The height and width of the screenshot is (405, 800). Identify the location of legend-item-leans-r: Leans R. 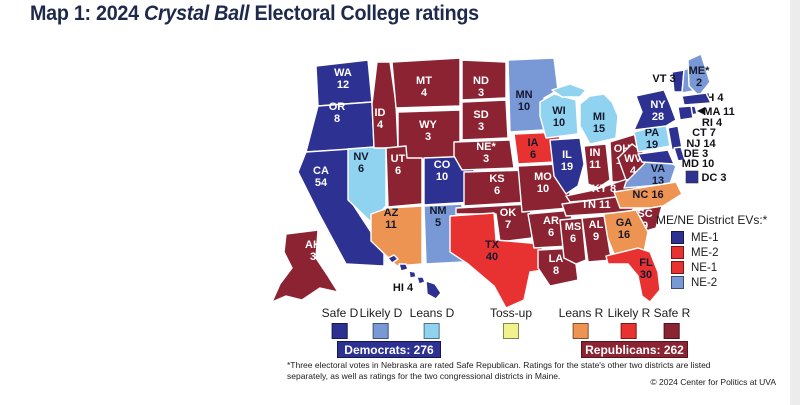
(581, 322).